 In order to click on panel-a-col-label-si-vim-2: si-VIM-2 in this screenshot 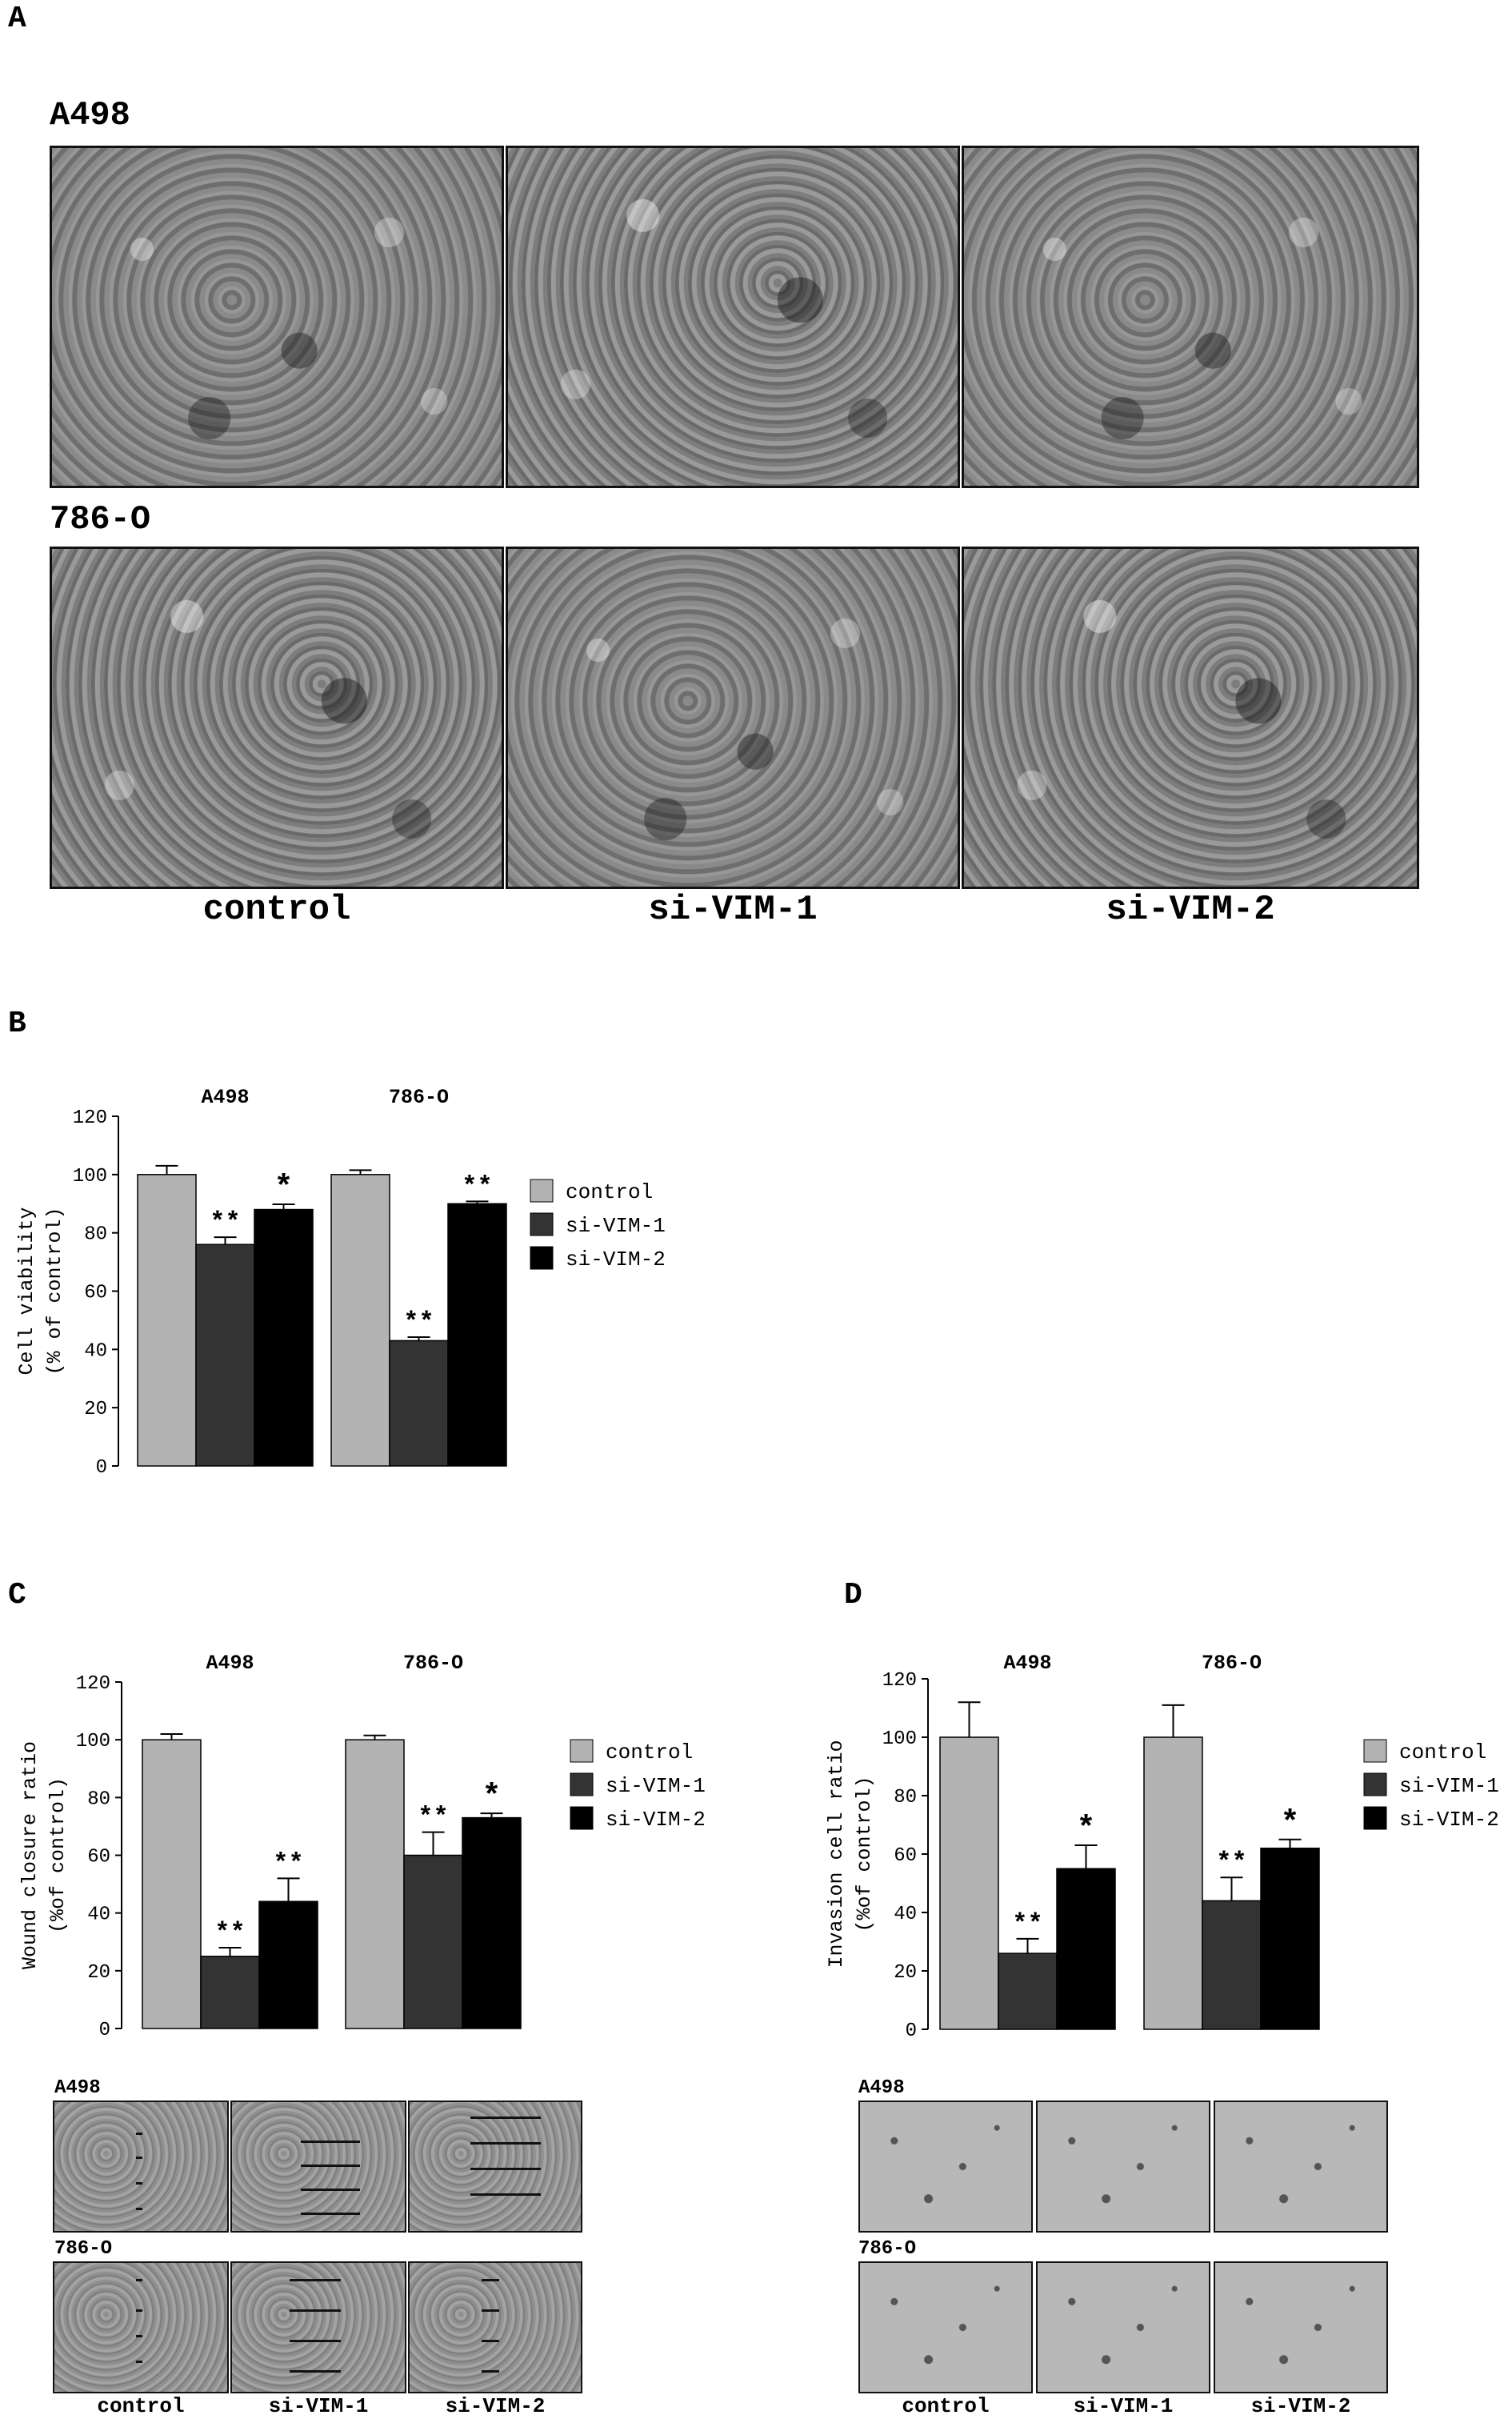, I will do `click(1190, 910)`.